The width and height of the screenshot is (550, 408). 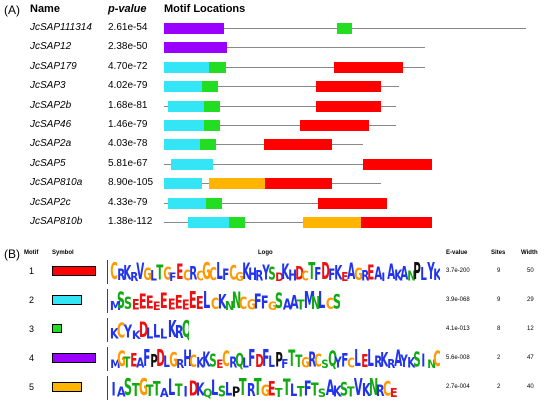 What do you see at coordinates (63, 253) in the screenshot?
I see `header-symbol: Symbol` at bounding box center [63, 253].